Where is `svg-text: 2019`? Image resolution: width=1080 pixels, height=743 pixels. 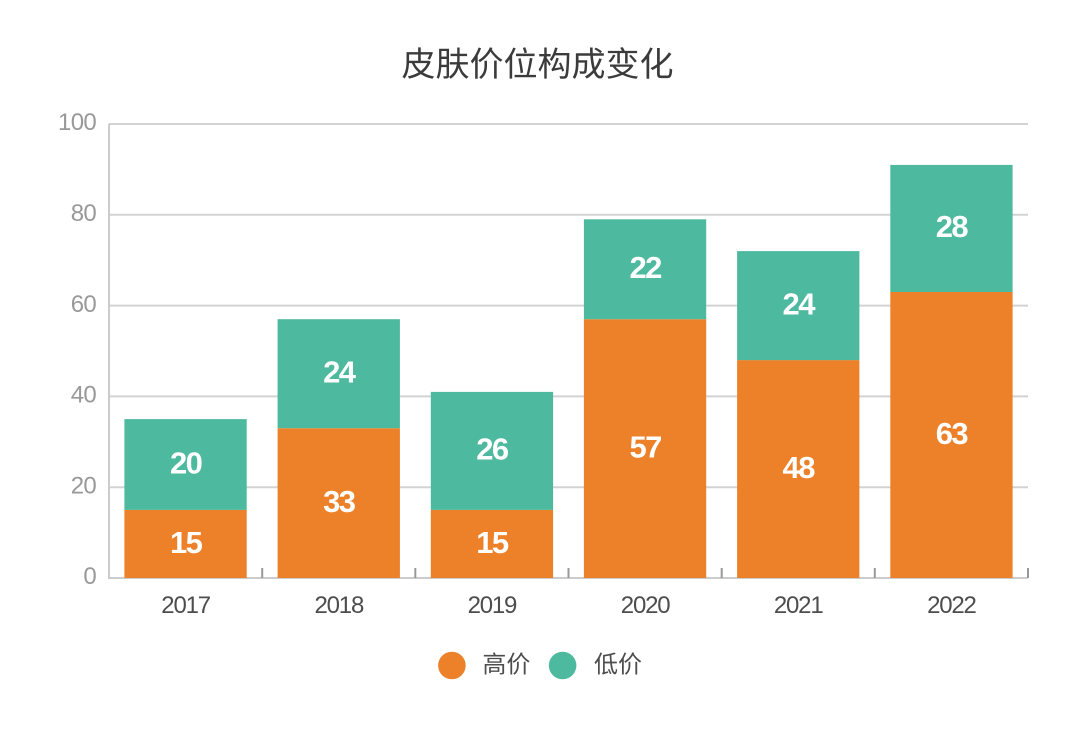
svg-text: 2019 is located at coordinates (492, 605).